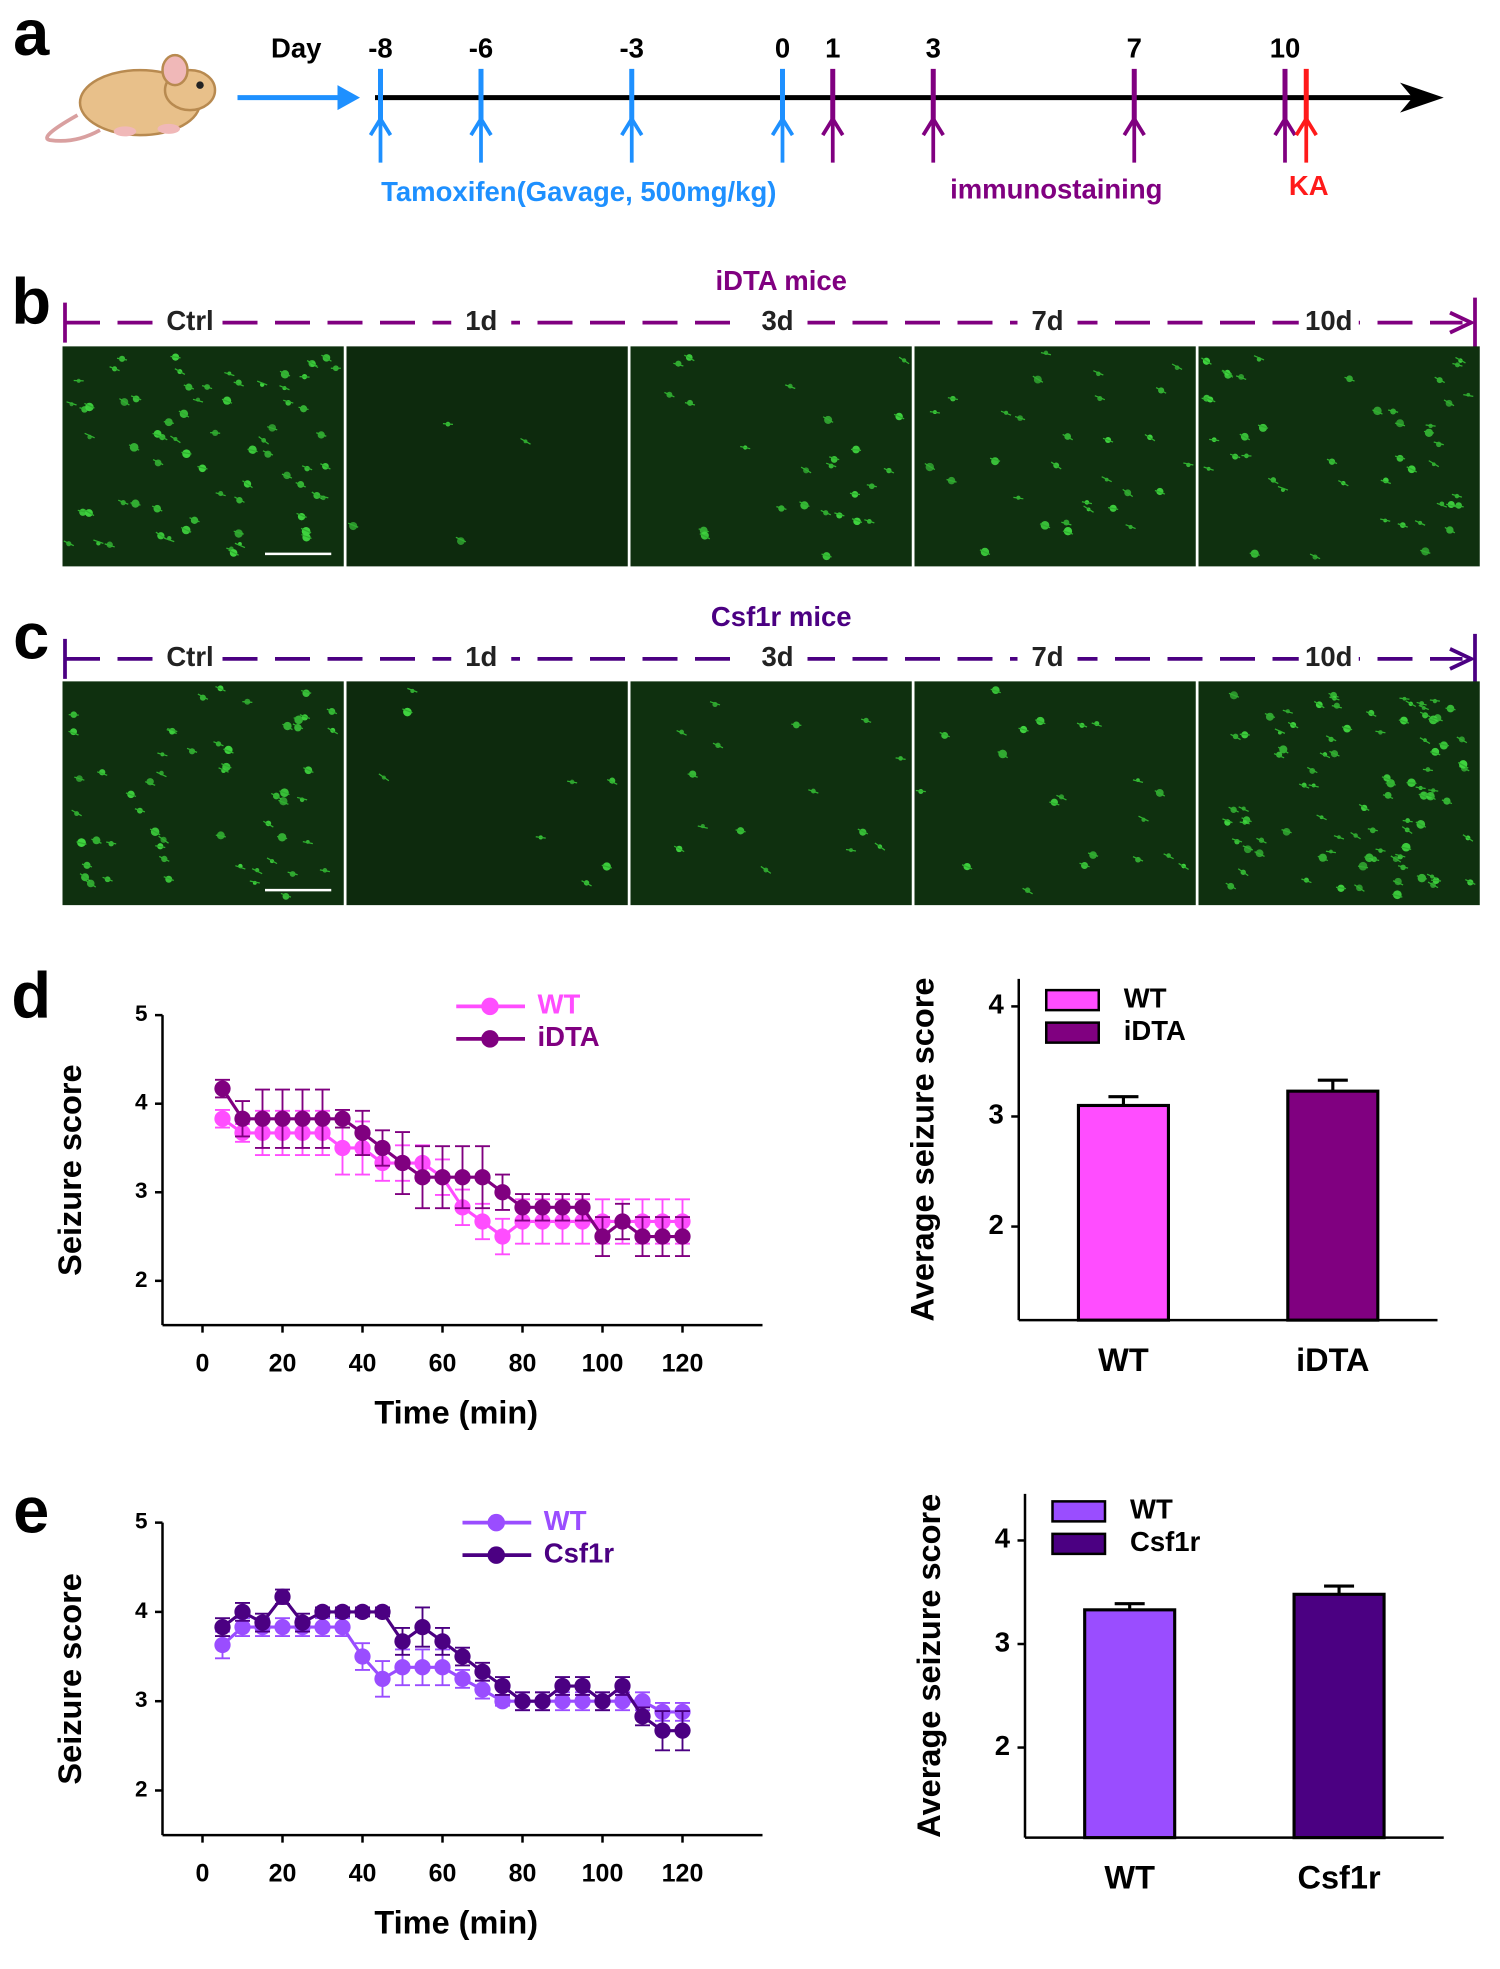  What do you see at coordinates (782, 47) in the screenshot?
I see `day-tick-label: 0` at bounding box center [782, 47].